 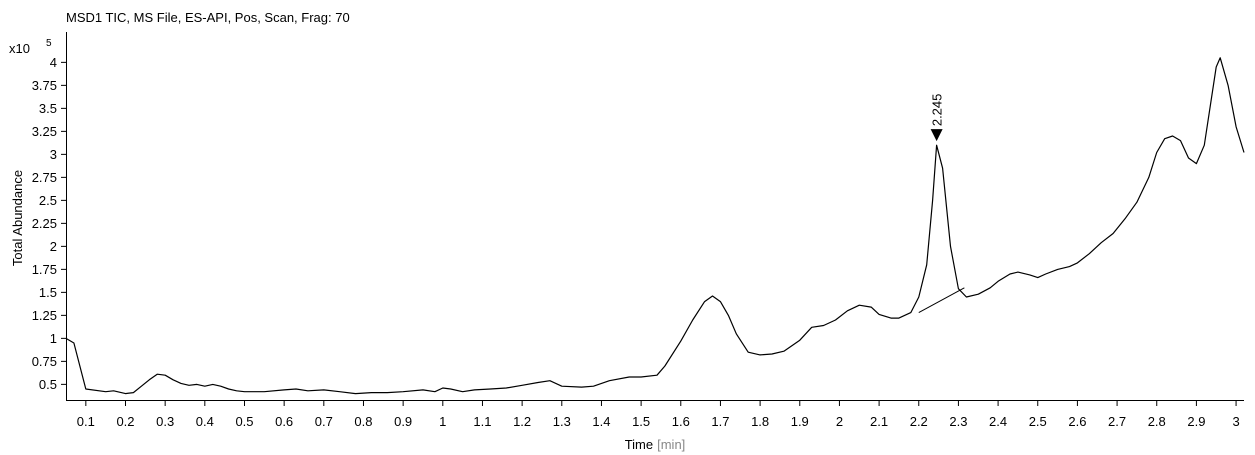 What do you see at coordinates (601, 421) in the screenshot?
I see `x-tick-label: 1.4` at bounding box center [601, 421].